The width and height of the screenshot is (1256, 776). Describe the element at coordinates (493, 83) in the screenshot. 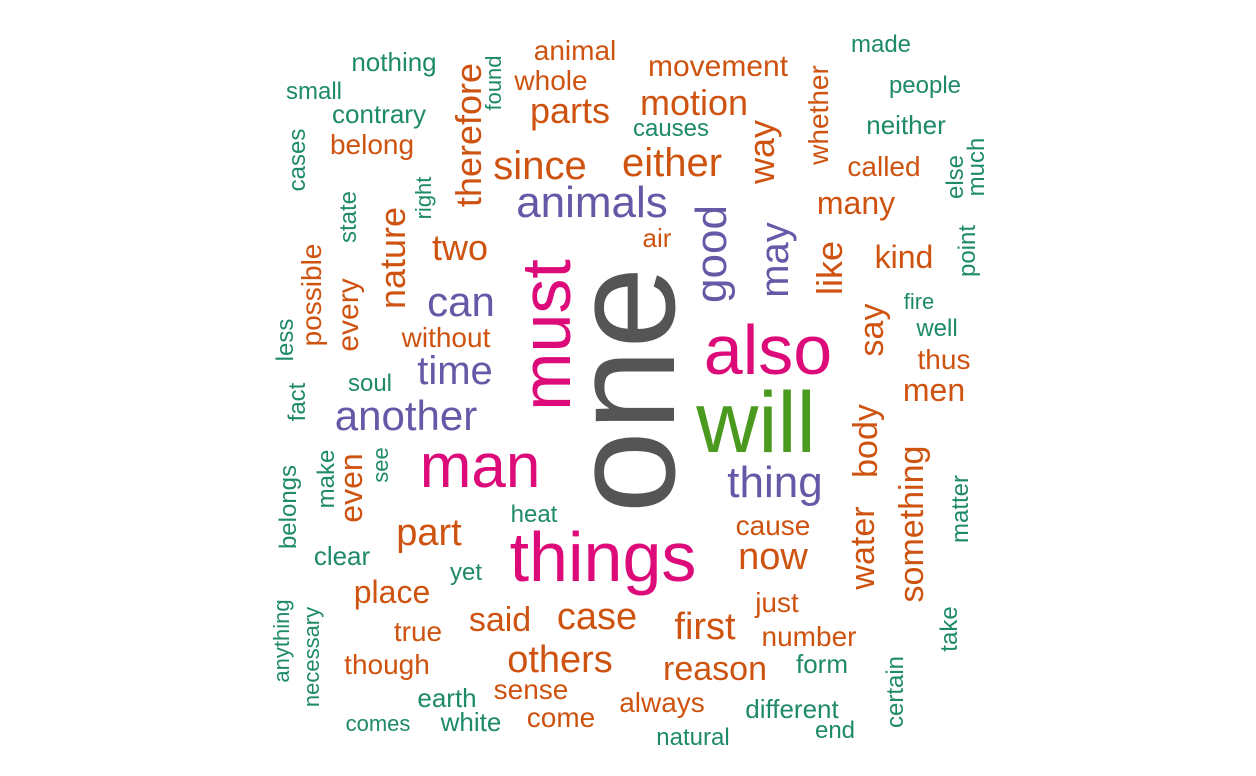

I see `word-found: found` at that location.